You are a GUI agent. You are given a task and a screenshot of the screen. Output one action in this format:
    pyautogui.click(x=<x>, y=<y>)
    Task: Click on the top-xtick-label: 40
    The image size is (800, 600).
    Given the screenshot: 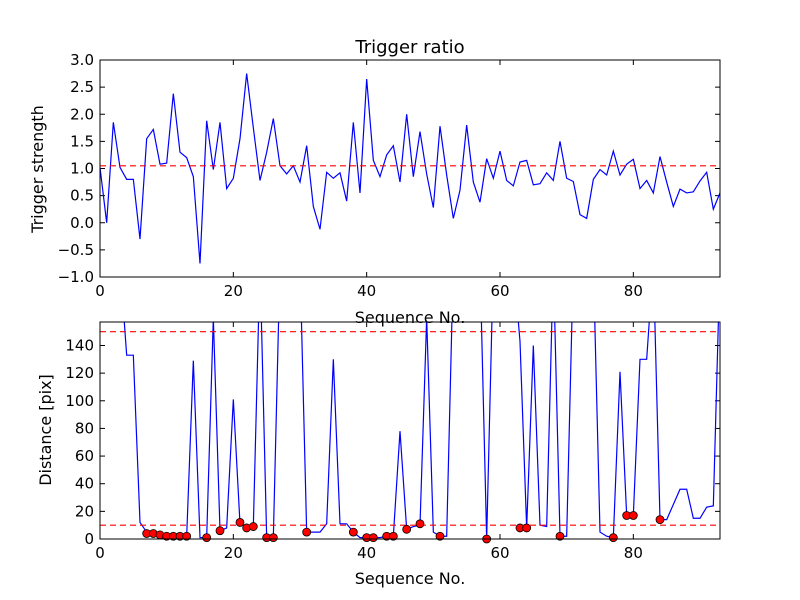 What is the action you would take?
    pyautogui.click(x=366, y=291)
    